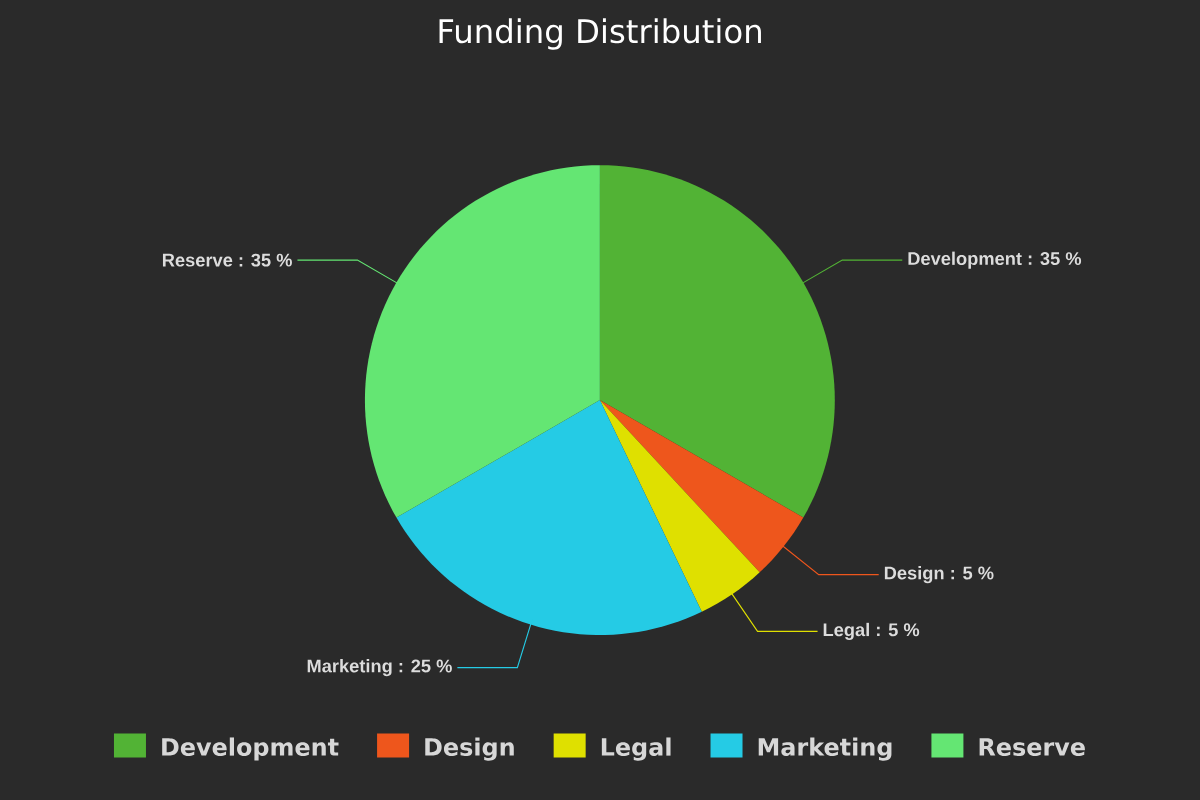 The width and height of the screenshot is (1200, 800). Describe the element at coordinates (636, 749) in the screenshot. I see `legend-label: Legal` at that location.